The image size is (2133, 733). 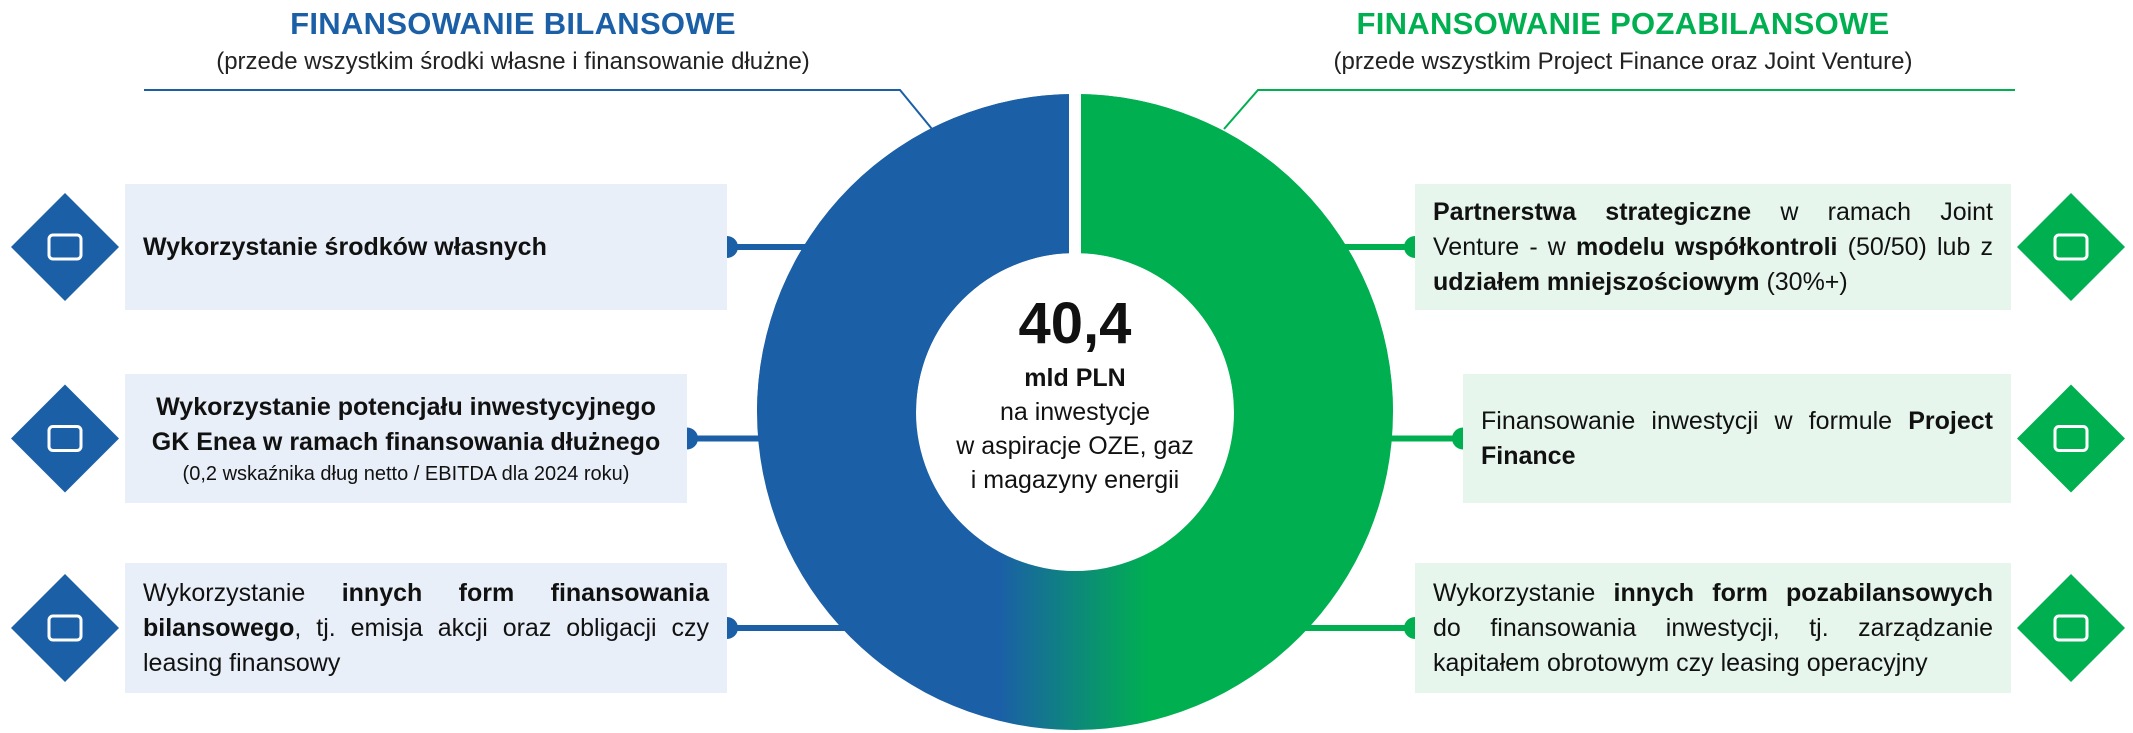 I want to click on text-part: Project Finance, so click(x=1737, y=438).